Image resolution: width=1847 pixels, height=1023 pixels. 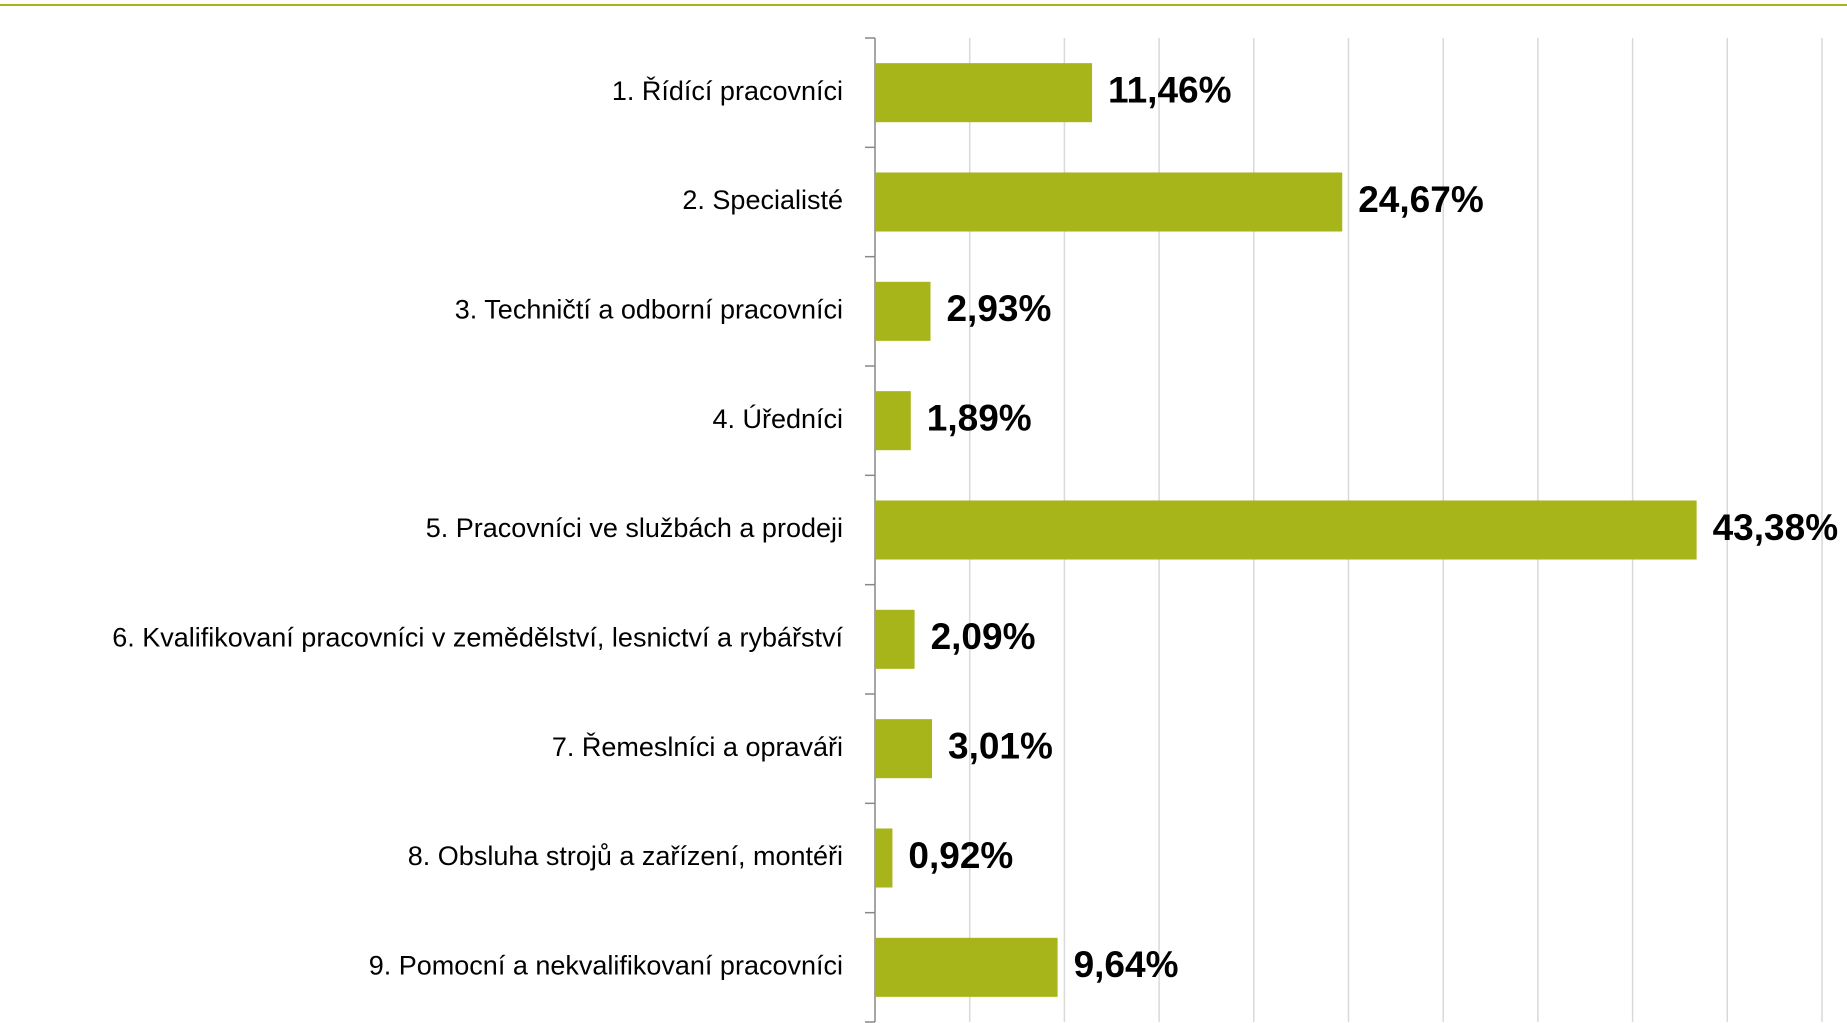 I want to click on value-label: 9,64%, so click(x=1126, y=964).